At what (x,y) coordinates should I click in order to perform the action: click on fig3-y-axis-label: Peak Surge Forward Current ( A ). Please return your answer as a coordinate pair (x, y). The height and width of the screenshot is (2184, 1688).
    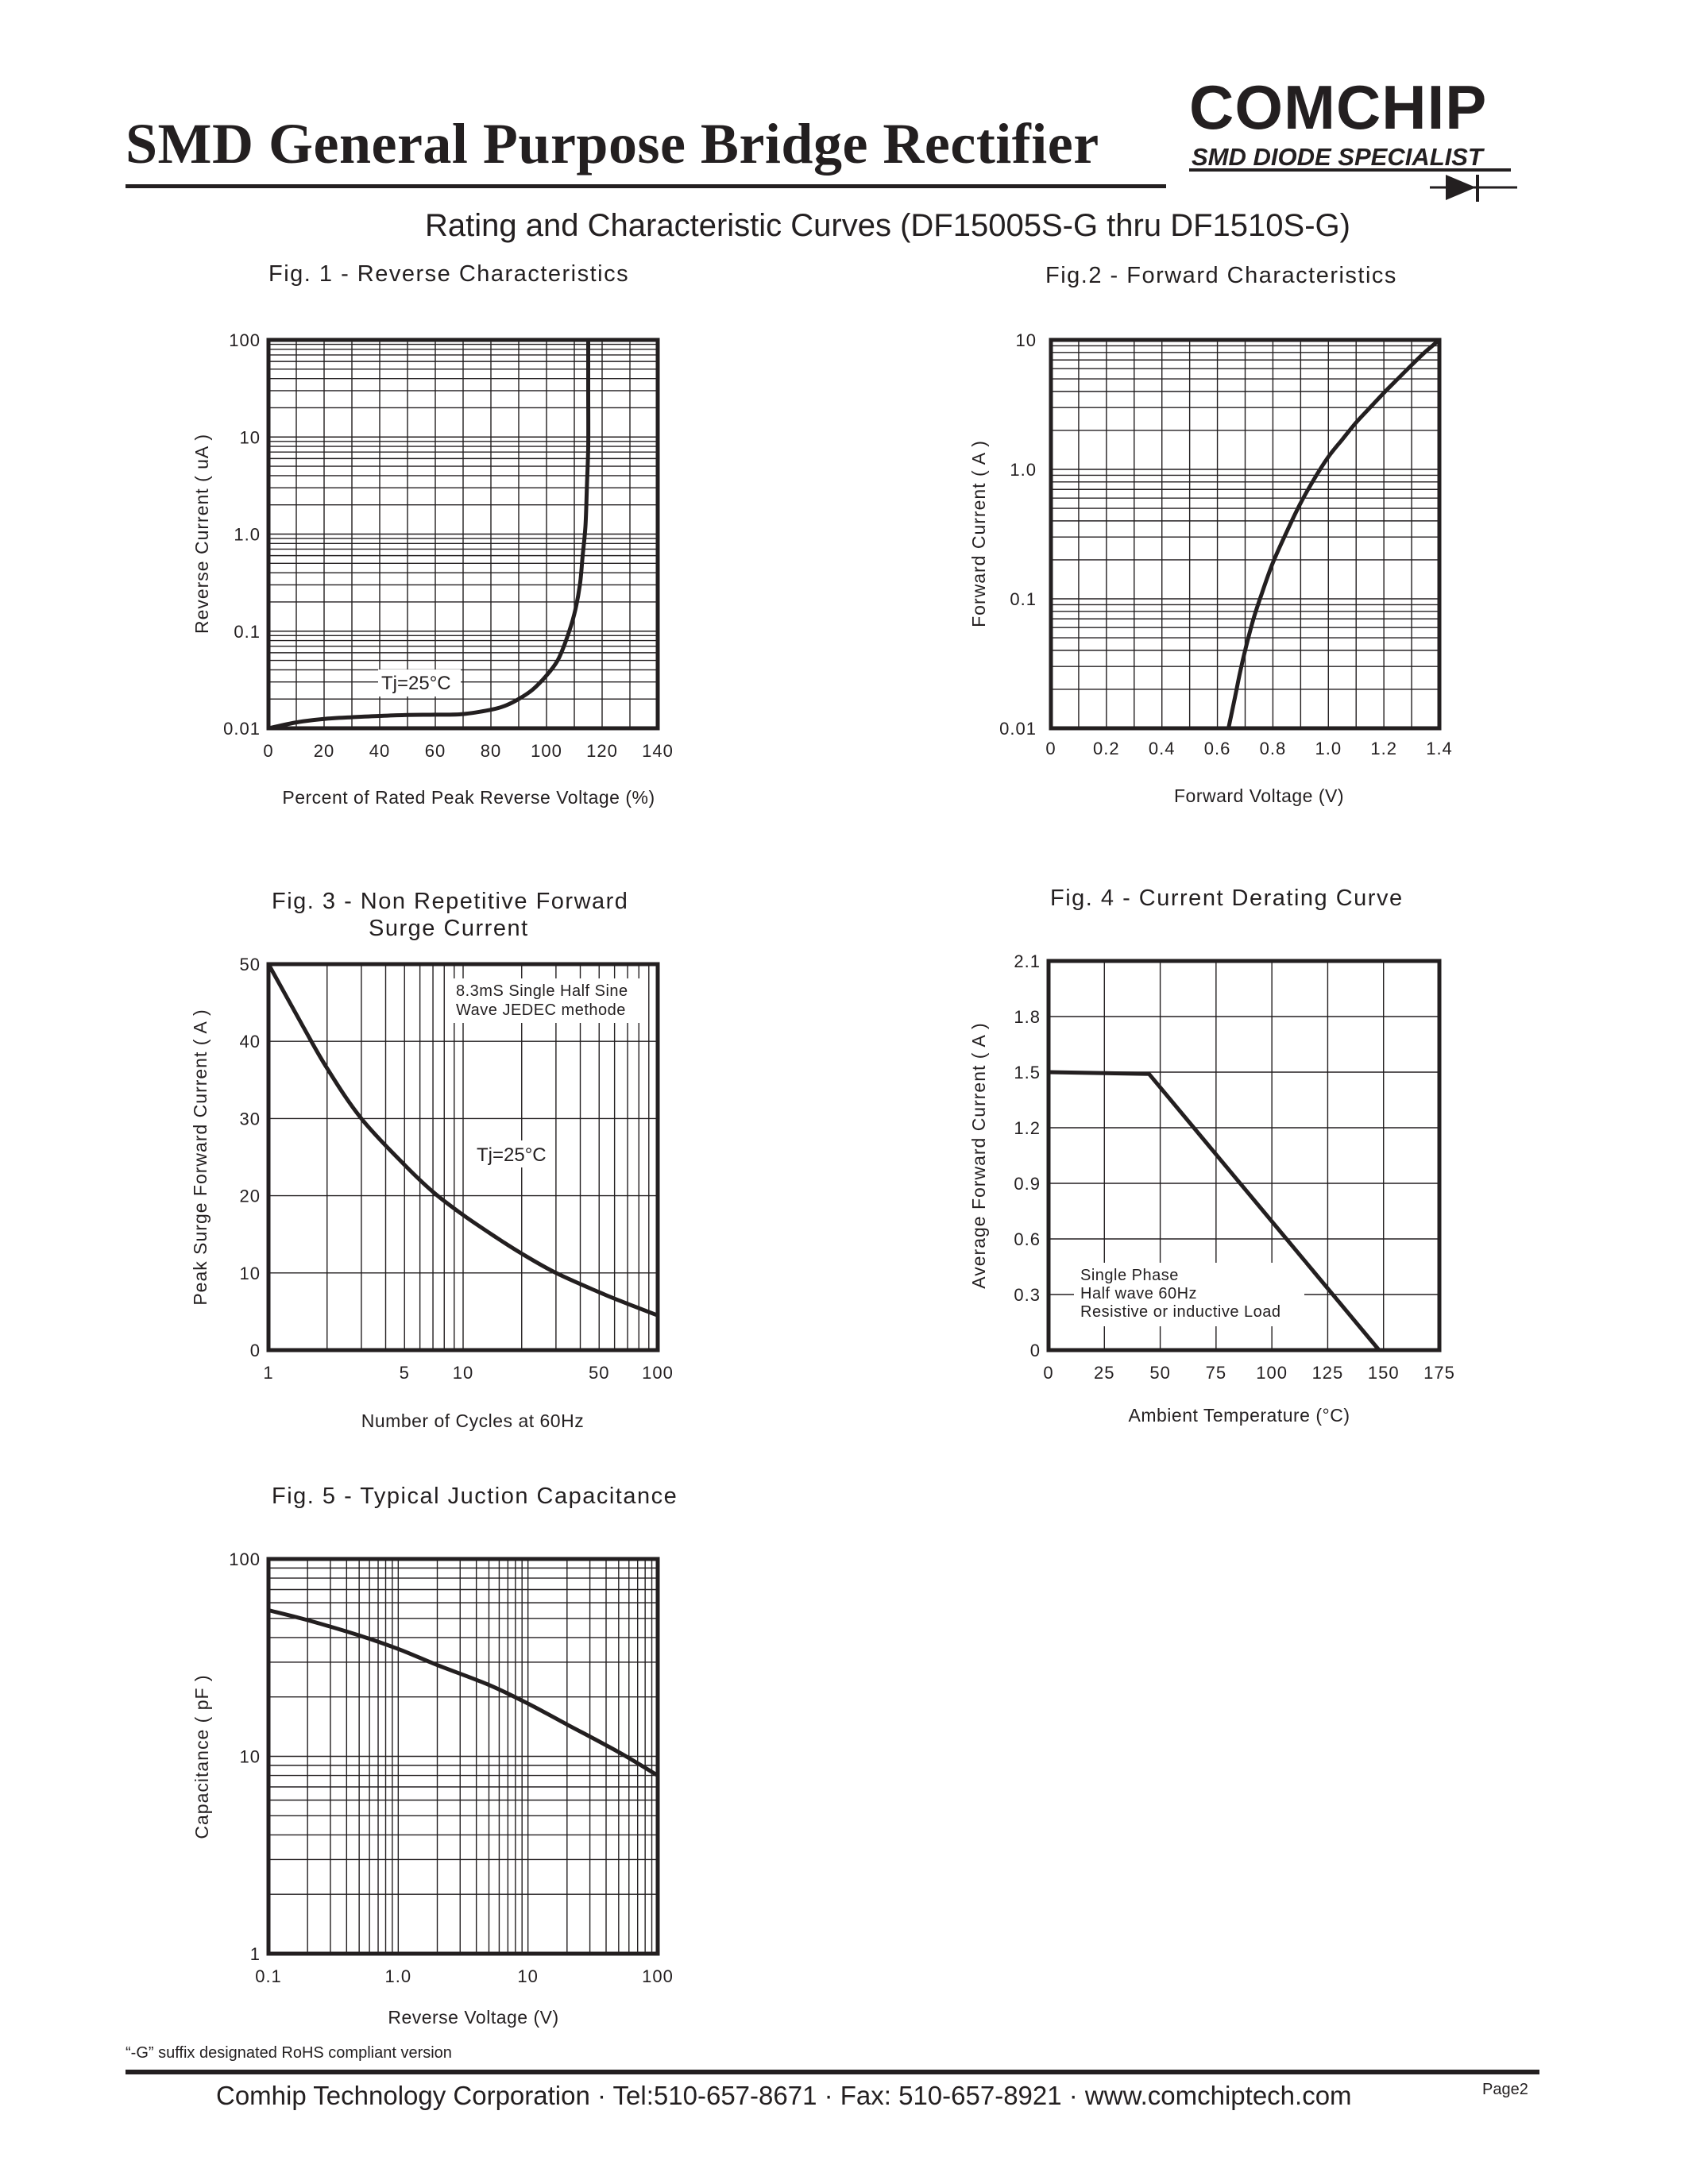
    Looking at the image, I should click on (200, 1157).